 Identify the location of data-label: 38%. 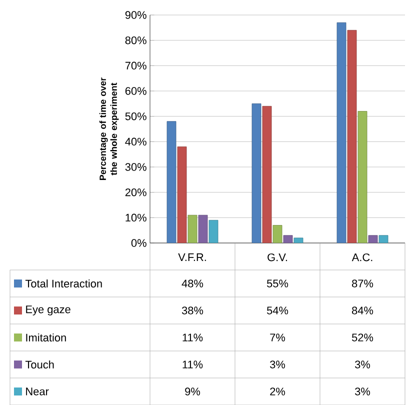
(193, 310).